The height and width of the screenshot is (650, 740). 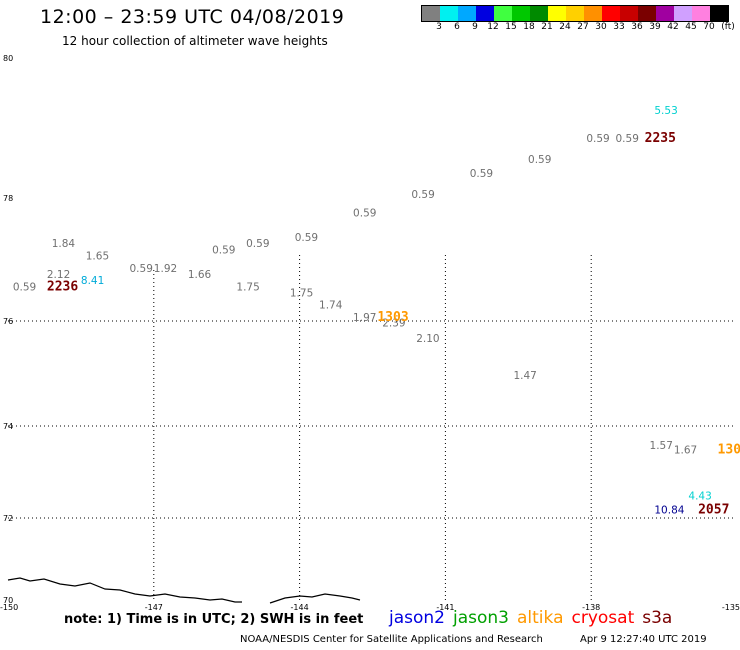 I want to click on color-scale-label: 24, so click(x=565, y=27).